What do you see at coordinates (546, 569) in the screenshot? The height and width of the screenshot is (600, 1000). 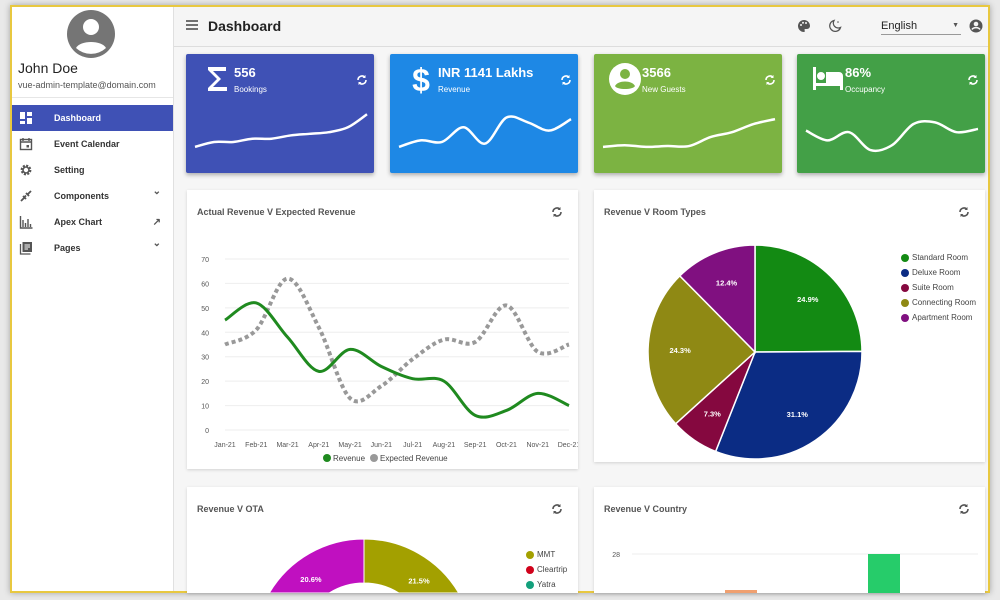 I see `legend-item: Cleartrip` at bounding box center [546, 569].